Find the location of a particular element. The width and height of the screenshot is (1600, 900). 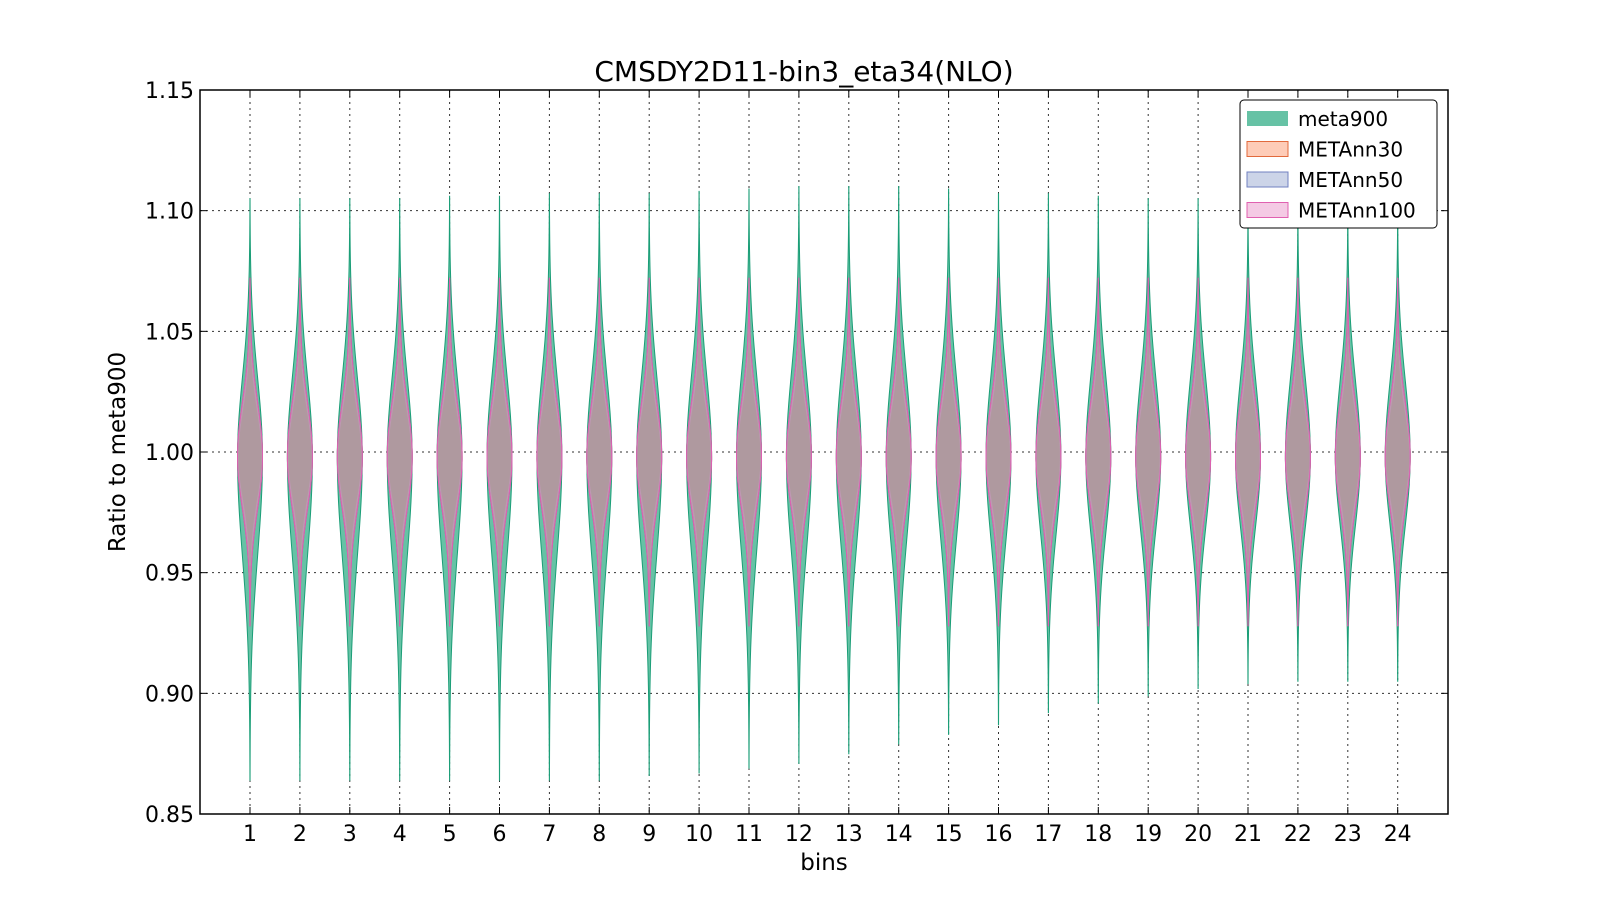

x-tick-label: 9 is located at coordinates (649, 834).